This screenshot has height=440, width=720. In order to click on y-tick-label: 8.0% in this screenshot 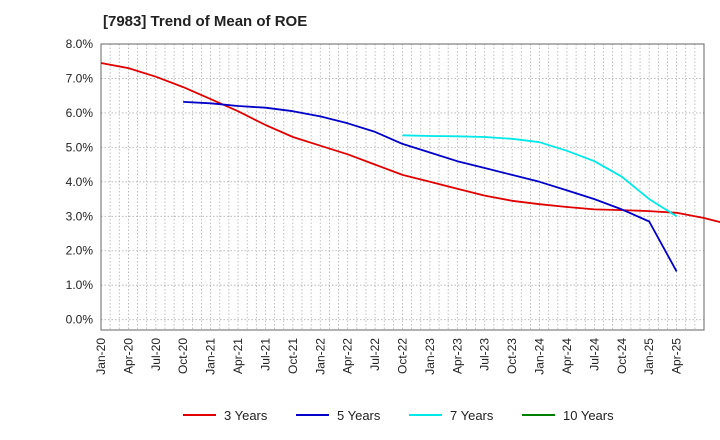, I will do `click(80, 44)`.